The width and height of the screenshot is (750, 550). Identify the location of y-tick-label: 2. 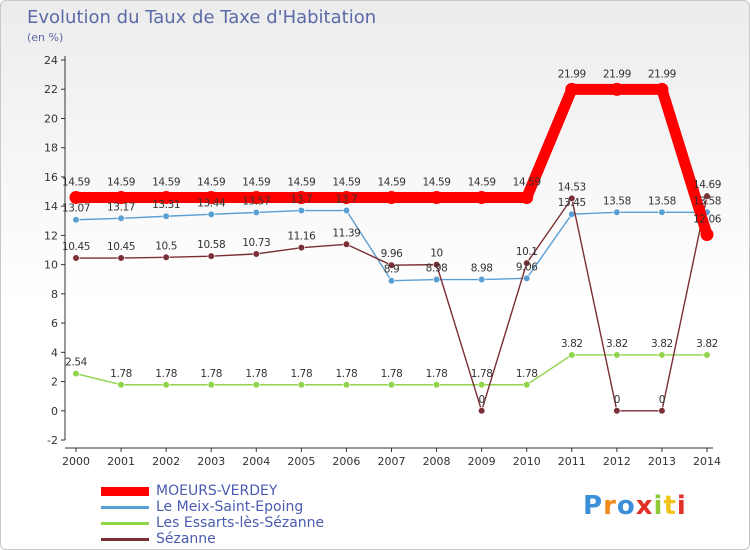
(54, 382).